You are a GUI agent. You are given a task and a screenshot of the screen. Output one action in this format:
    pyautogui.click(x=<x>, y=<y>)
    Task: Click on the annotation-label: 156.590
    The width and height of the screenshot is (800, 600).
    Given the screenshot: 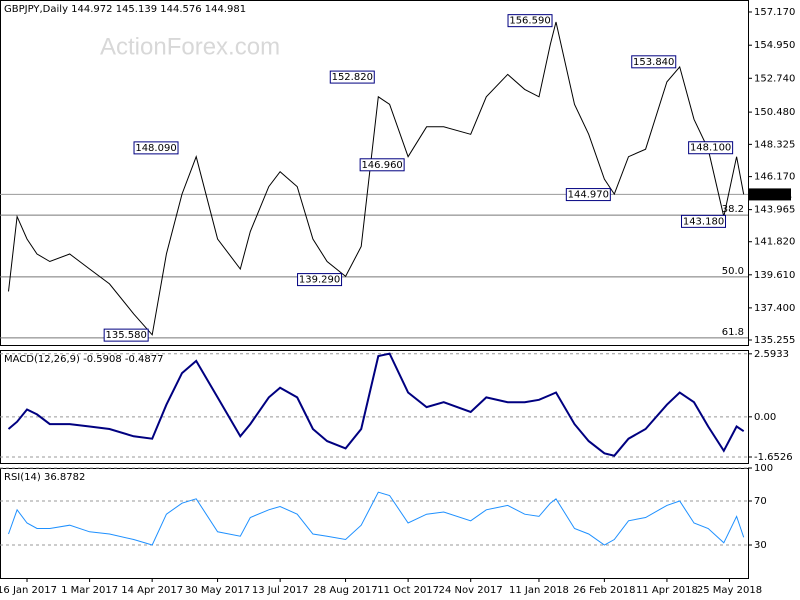 What is the action you would take?
    pyautogui.click(x=529, y=21)
    